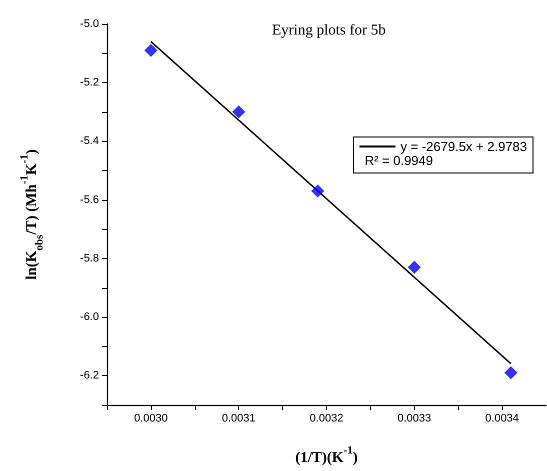  What do you see at coordinates (89, 200) in the screenshot?
I see `y-tick-label: -5.6` at bounding box center [89, 200].